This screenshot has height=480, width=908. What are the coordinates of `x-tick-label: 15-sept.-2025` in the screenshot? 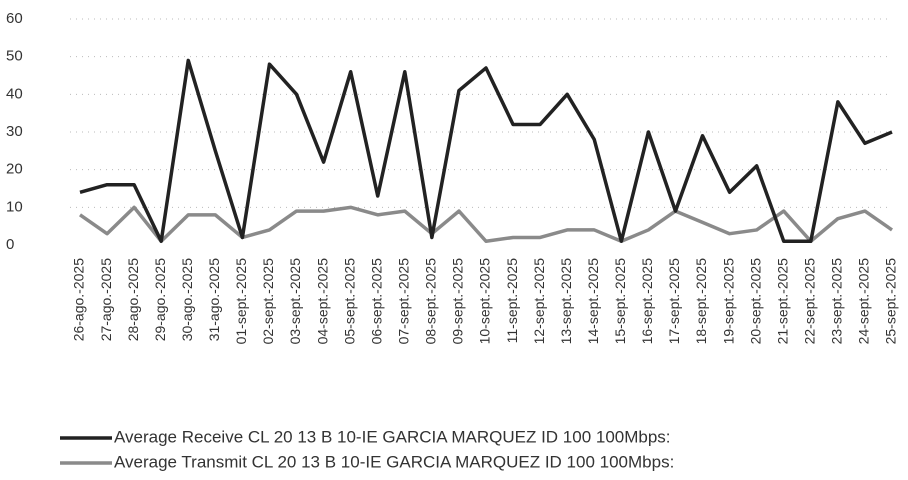 It's located at (620, 301).